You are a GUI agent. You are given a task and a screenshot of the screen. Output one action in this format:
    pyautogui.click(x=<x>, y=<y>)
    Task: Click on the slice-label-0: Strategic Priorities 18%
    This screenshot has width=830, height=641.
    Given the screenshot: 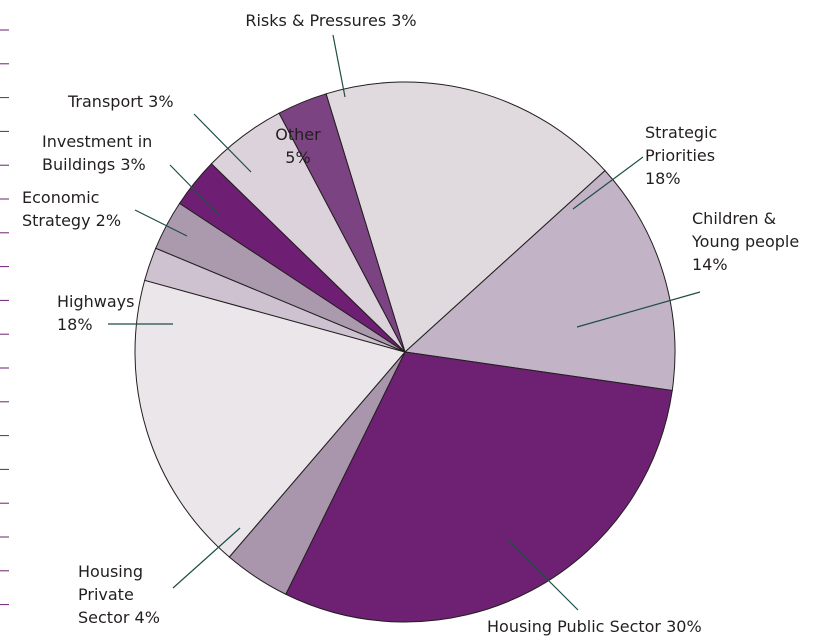 What is the action you would take?
    pyautogui.click(x=681, y=155)
    